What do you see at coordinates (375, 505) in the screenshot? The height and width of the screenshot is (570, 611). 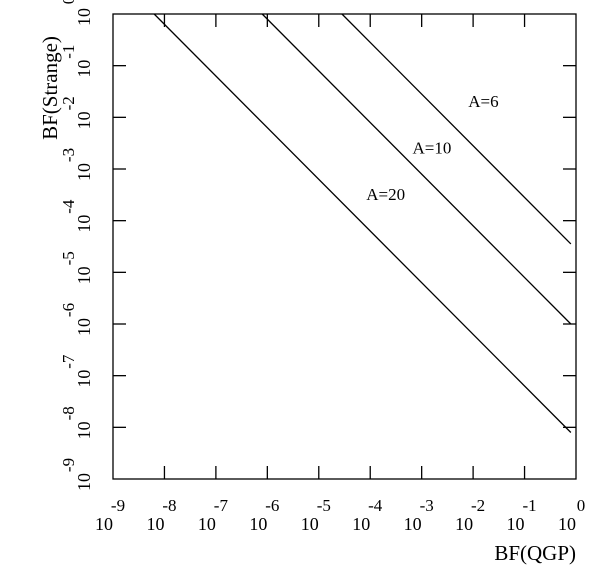 I see `x-tick-label-exponent-5: -4` at bounding box center [375, 505].